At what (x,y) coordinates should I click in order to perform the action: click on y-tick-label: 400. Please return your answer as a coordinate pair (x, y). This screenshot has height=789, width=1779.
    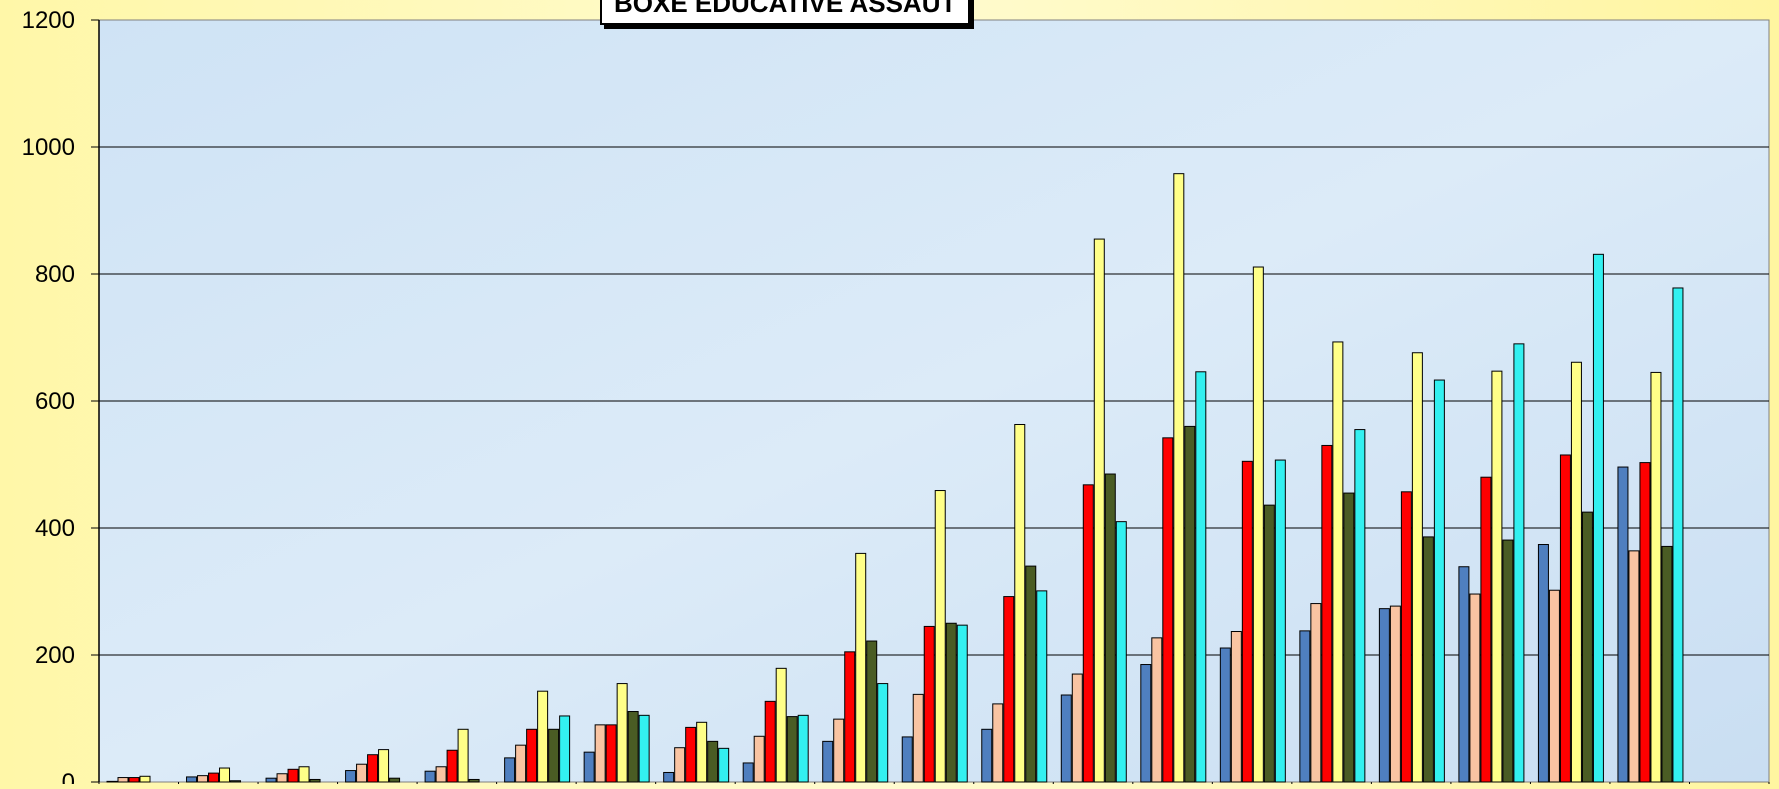
    Looking at the image, I should click on (55, 528).